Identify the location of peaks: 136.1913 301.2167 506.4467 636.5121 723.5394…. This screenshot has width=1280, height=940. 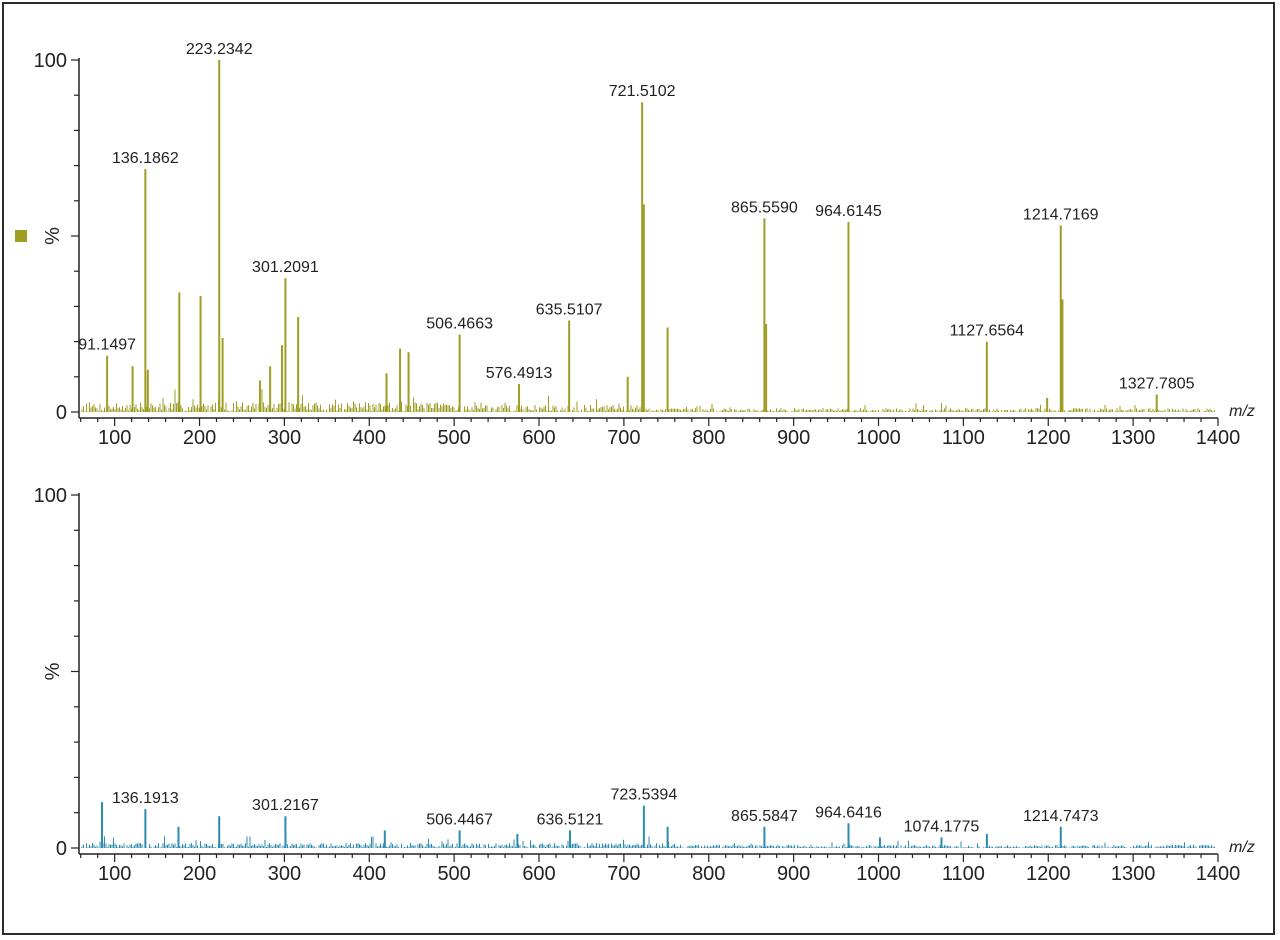
(600, 817).